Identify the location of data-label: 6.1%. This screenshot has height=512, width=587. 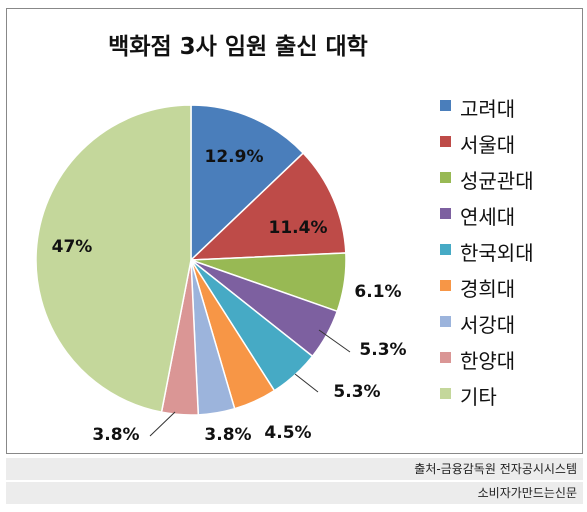
(377, 292).